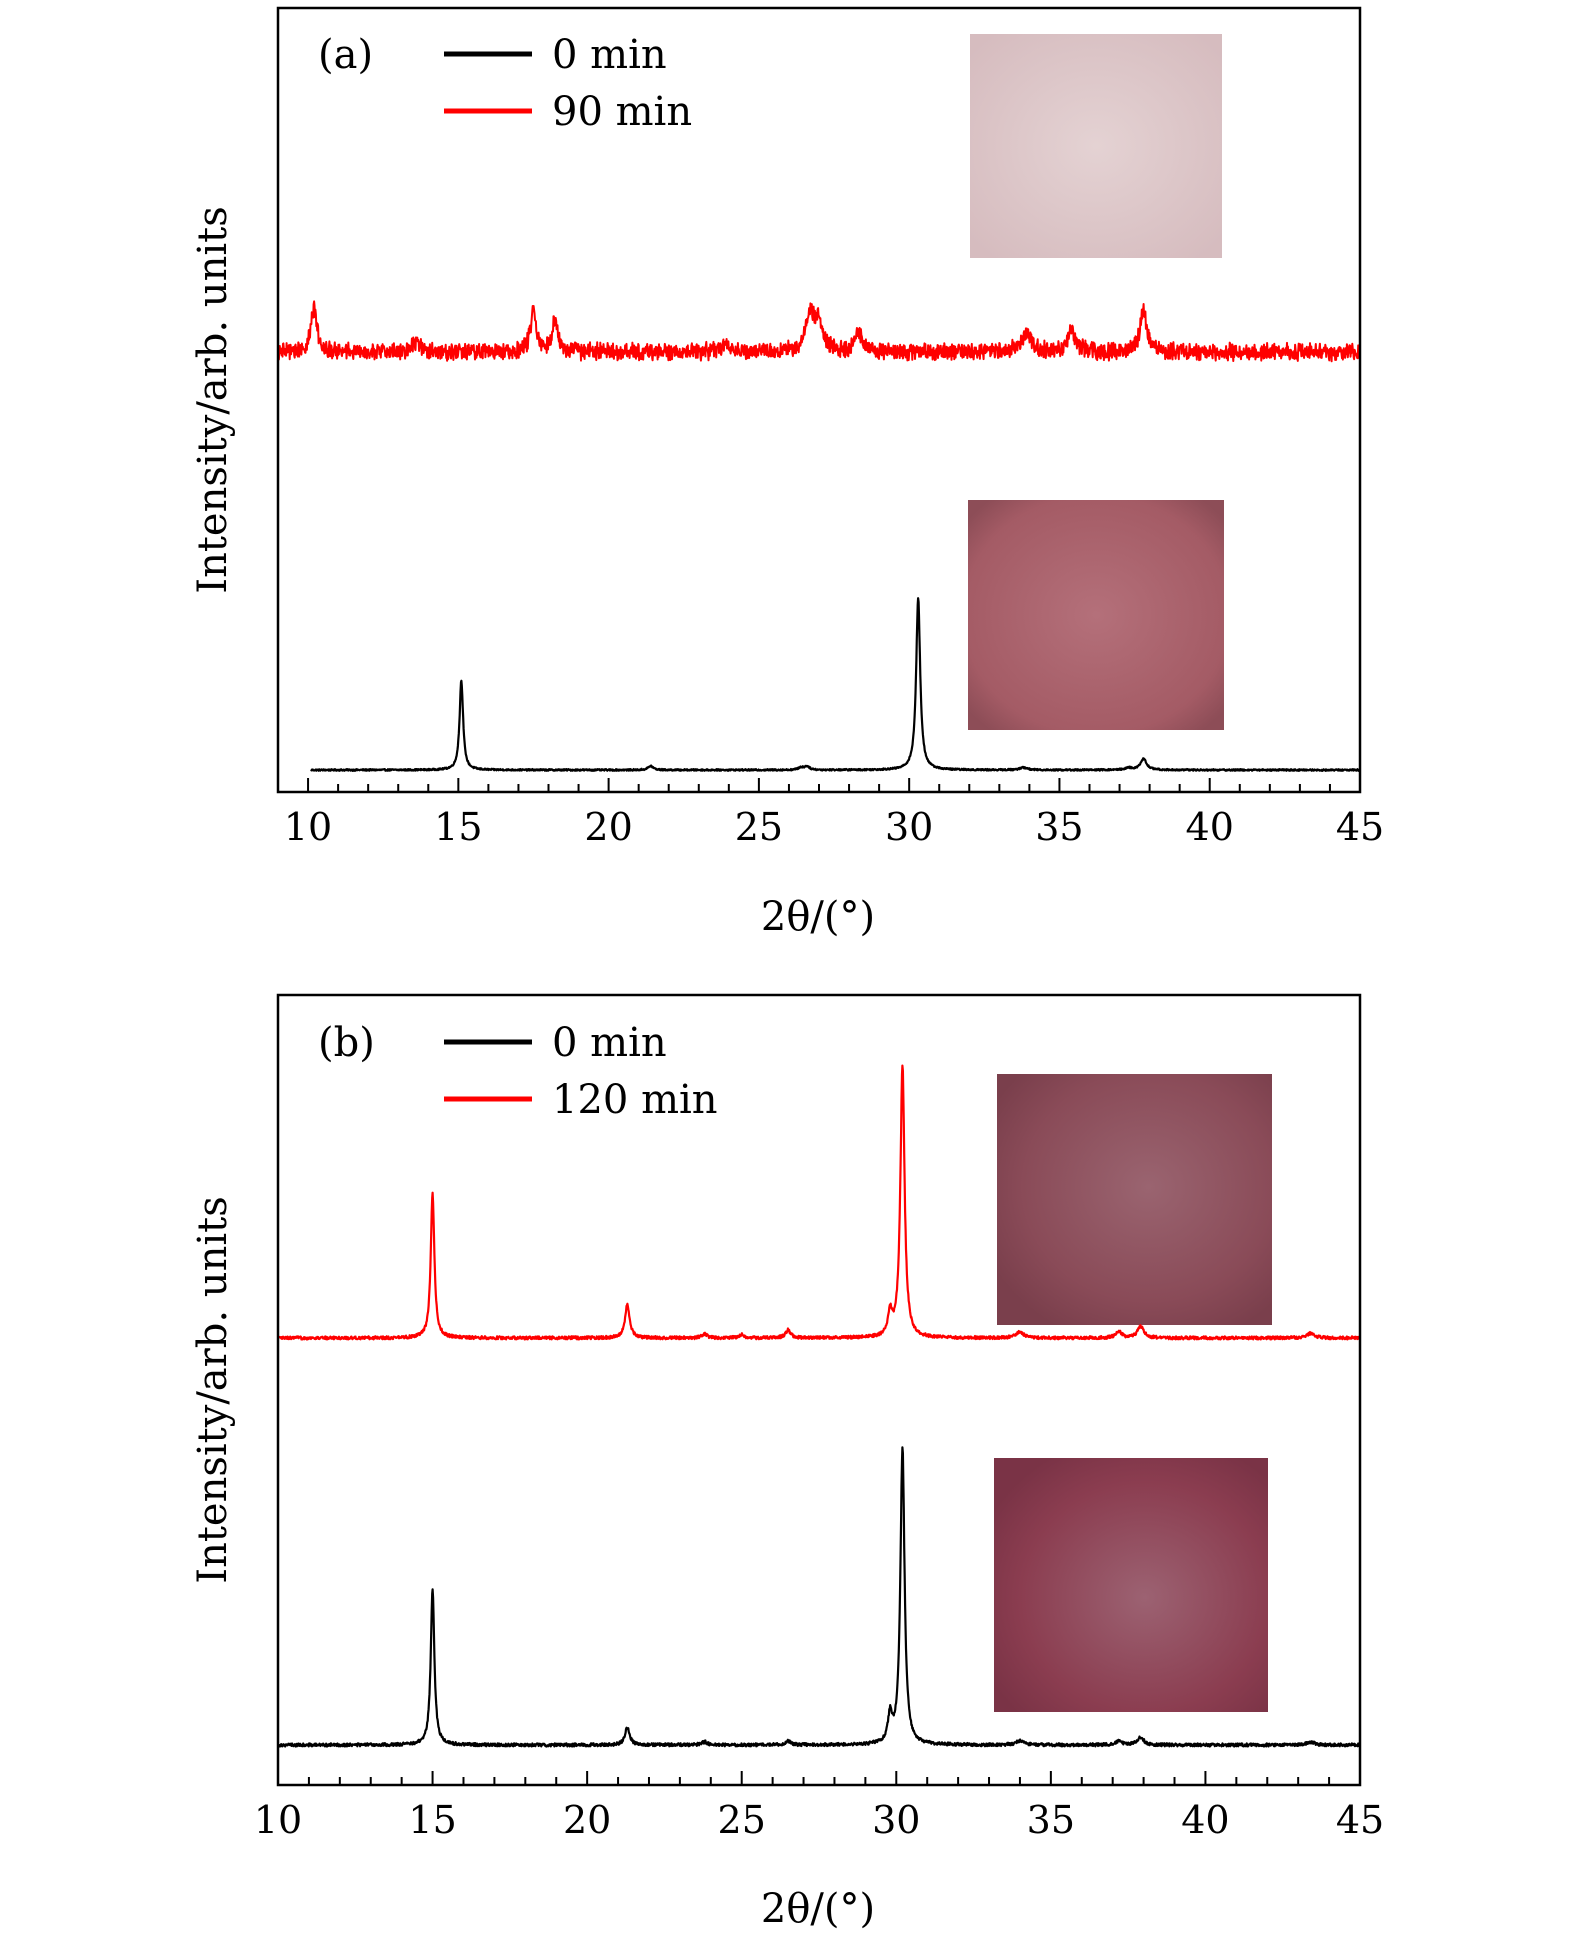 The width and height of the screenshot is (1575, 1939). Describe the element at coordinates (1133, 1393) in the screenshot. I see `panel-b-insets` at that location.